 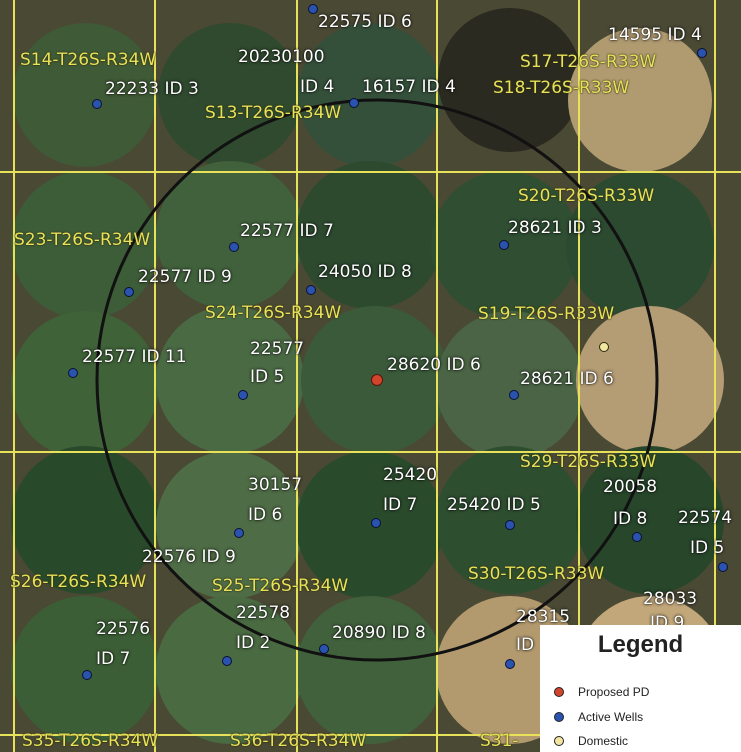 I want to click on well-label: 16157 ID 4, so click(x=409, y=87).